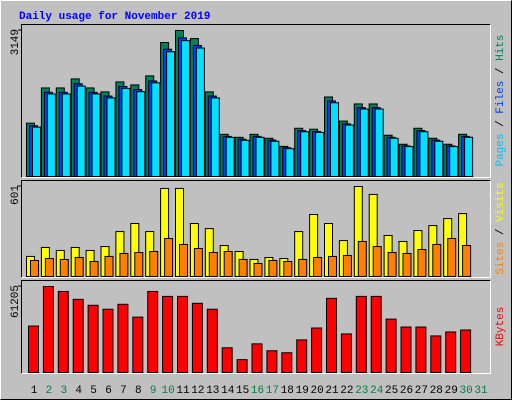 This screenshot has width=512, height=400. I want to click on legend-entry: Files, so click(501, 97).